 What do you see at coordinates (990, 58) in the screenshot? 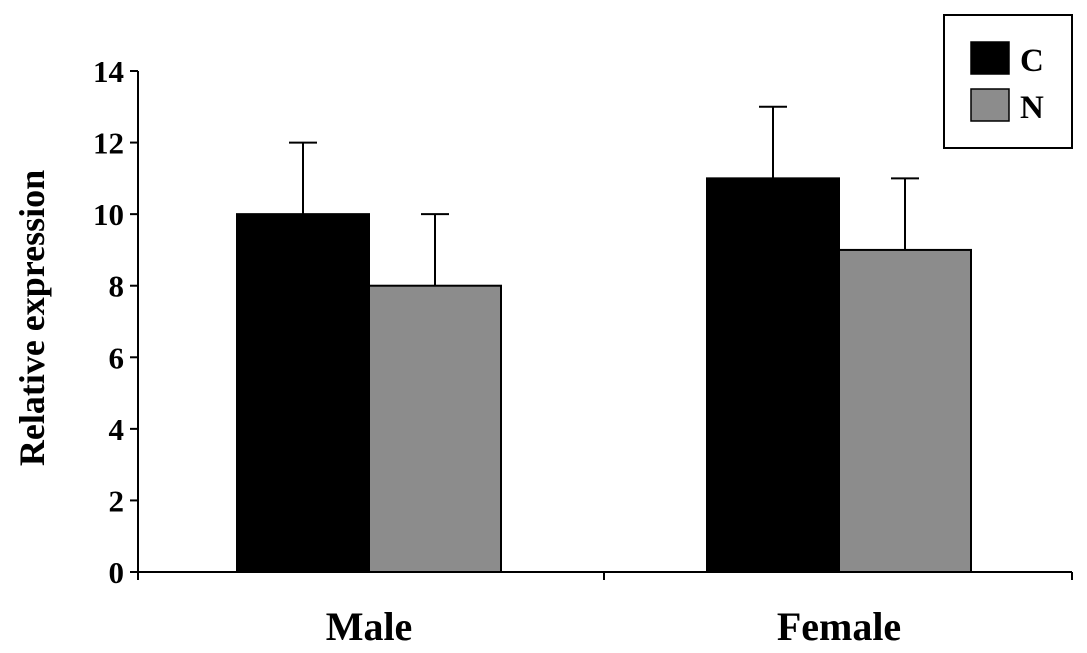
I see `legend-swatch-c` at bounding box center [990, 58].